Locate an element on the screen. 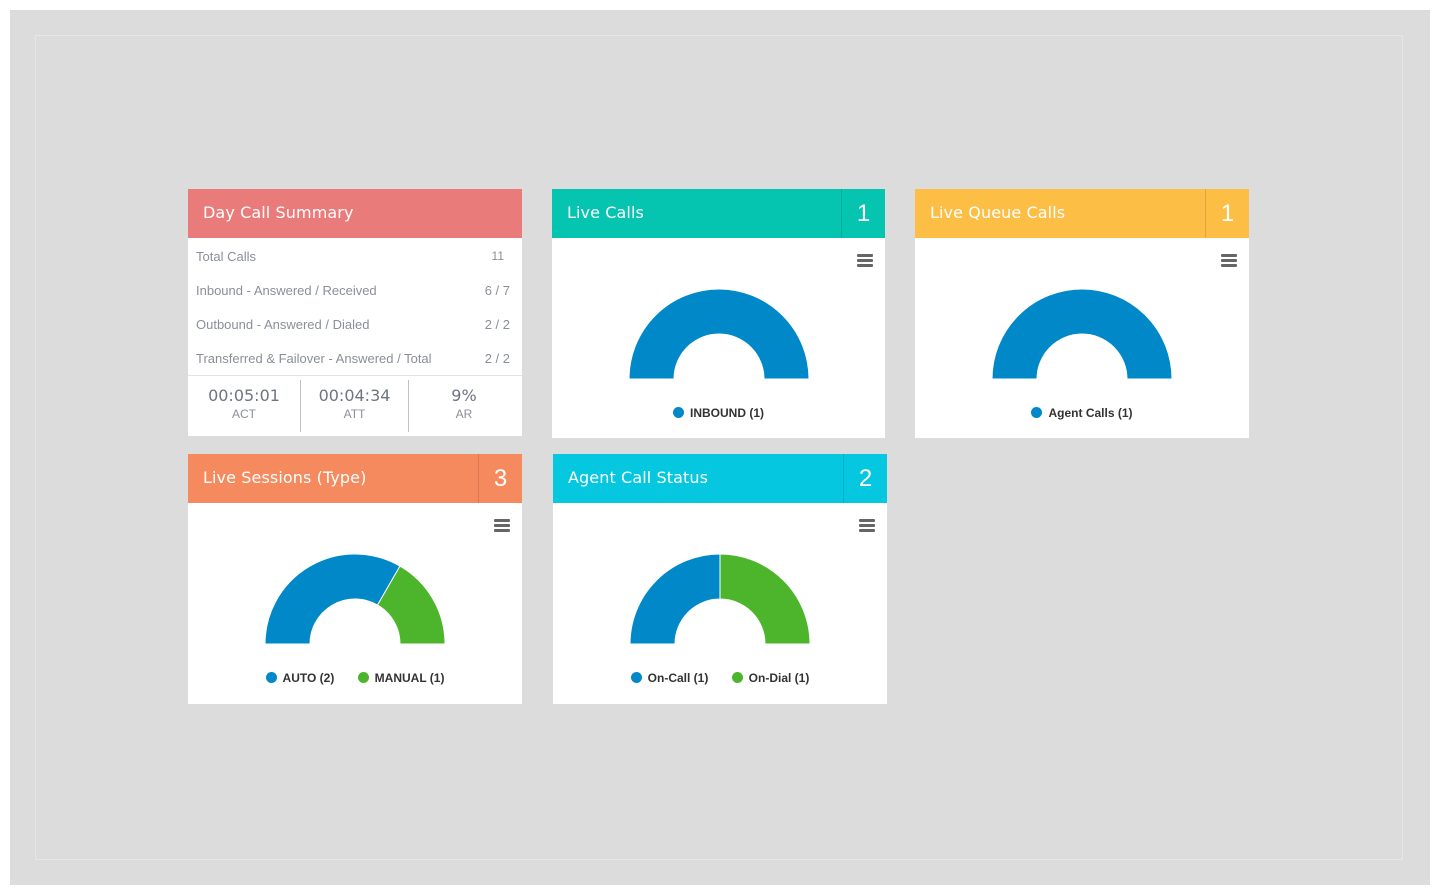  legend-item-agent-calls: Agent Calls (1) is located at coordinates (1082, 413).